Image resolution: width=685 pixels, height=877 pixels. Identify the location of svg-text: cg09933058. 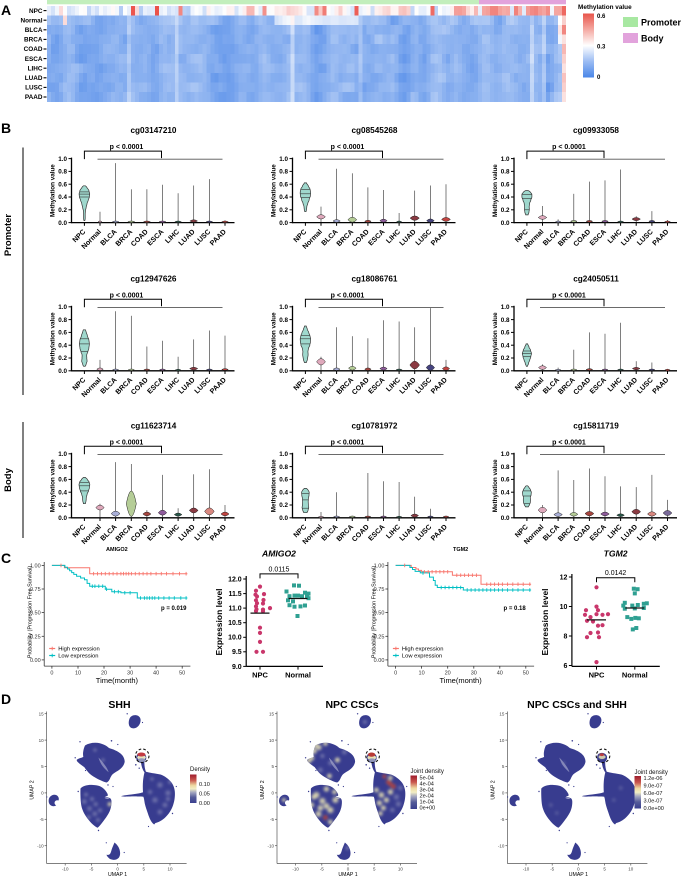
(596, 130).